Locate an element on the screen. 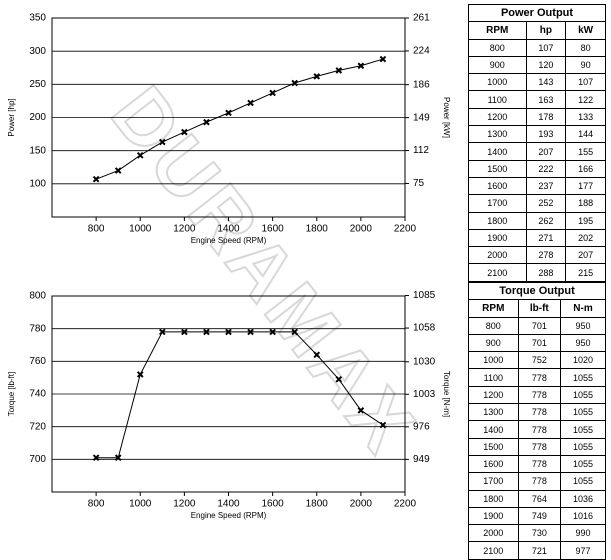 The height and width of the screenshot is (560, 611). table-row: 1500 222 166 is located at coordinates (537, 168).